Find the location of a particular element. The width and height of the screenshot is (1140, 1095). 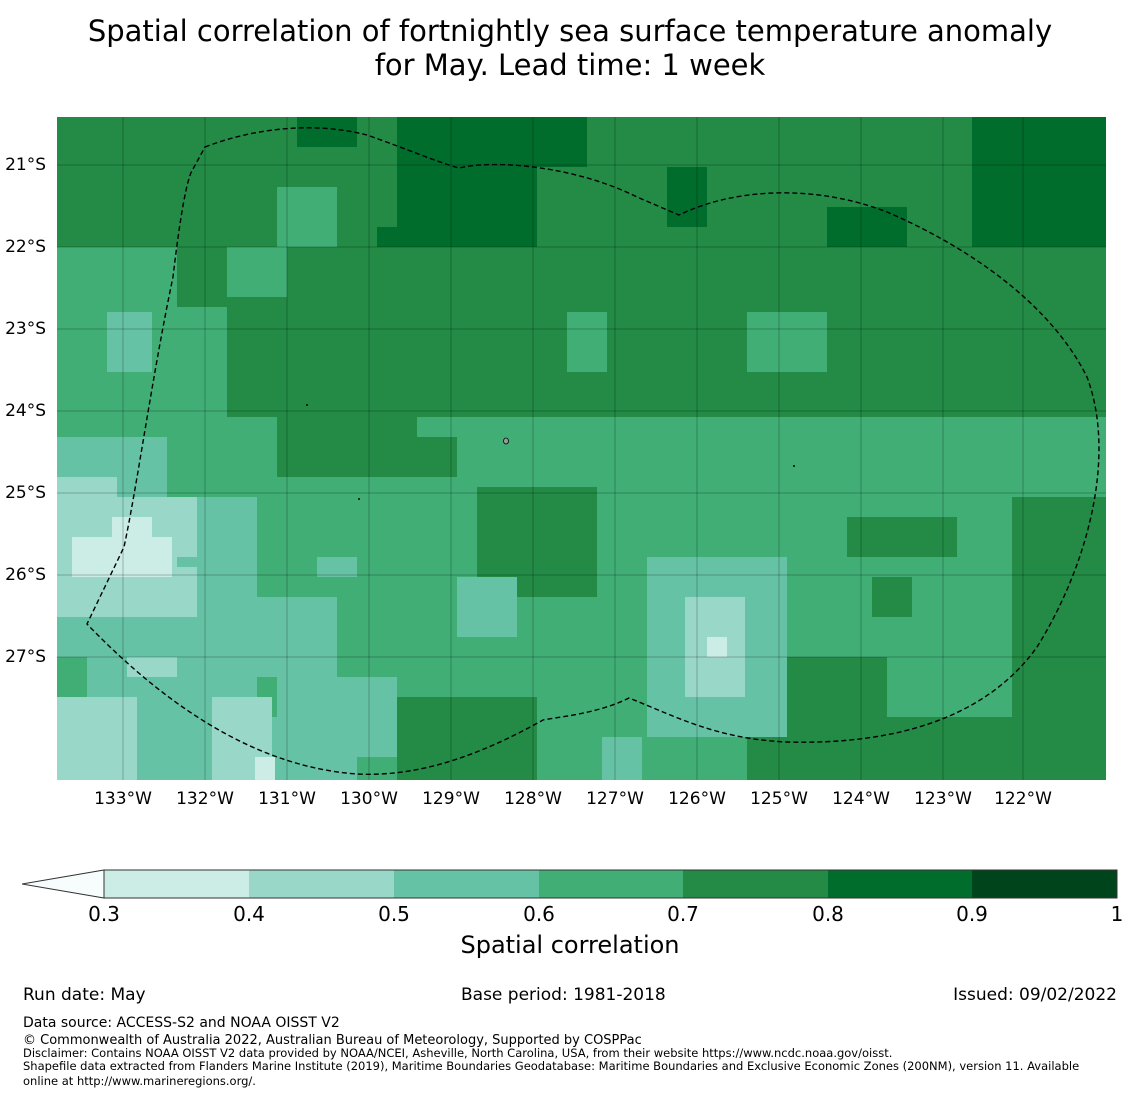

lat-label: 22°S is located at coordinates (25, 247).